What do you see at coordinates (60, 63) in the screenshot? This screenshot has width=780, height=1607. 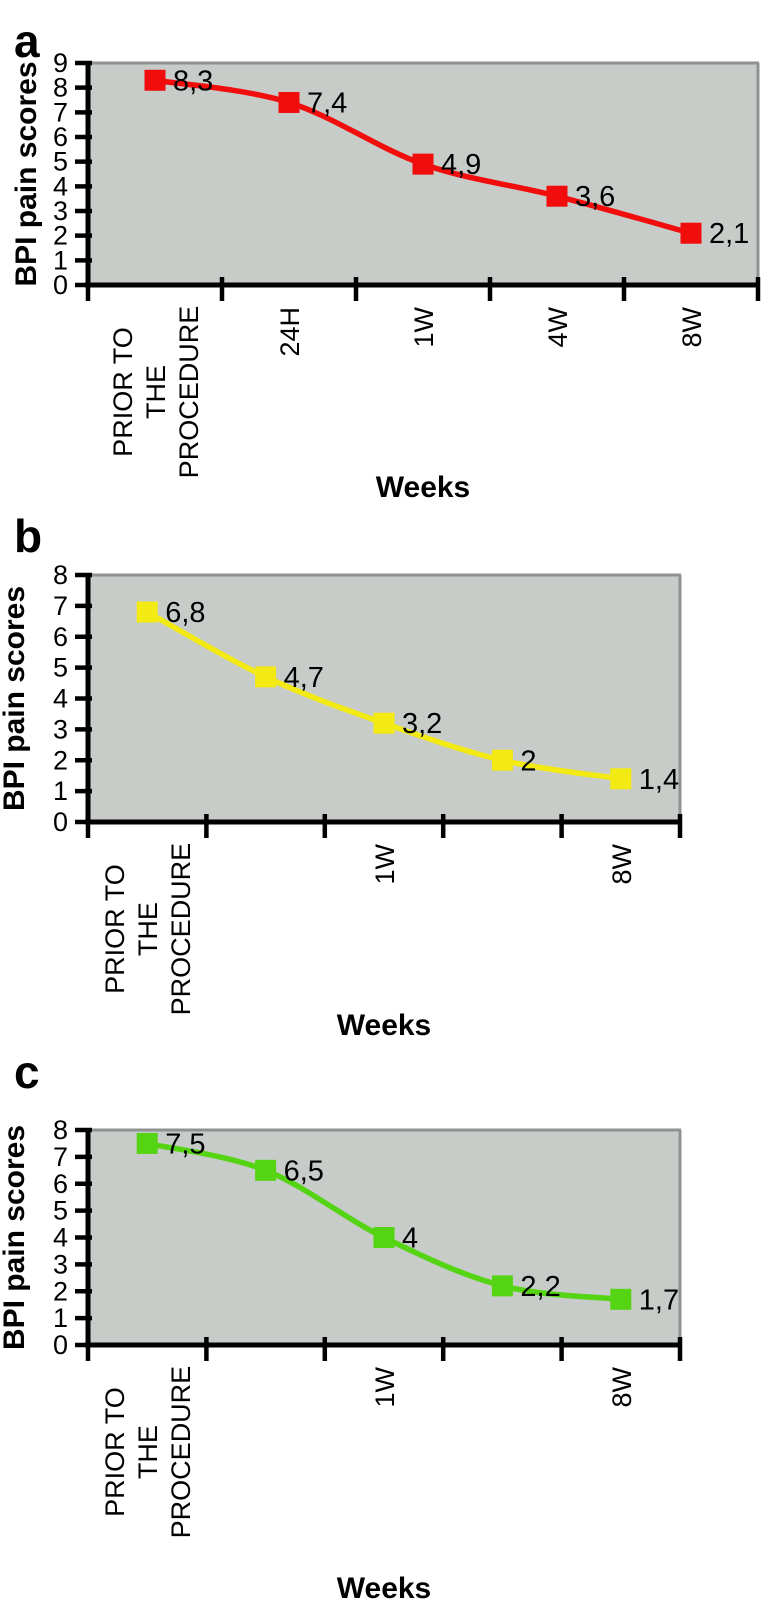 I see `y-tick-label: 9` at bounding box center [60, 63].